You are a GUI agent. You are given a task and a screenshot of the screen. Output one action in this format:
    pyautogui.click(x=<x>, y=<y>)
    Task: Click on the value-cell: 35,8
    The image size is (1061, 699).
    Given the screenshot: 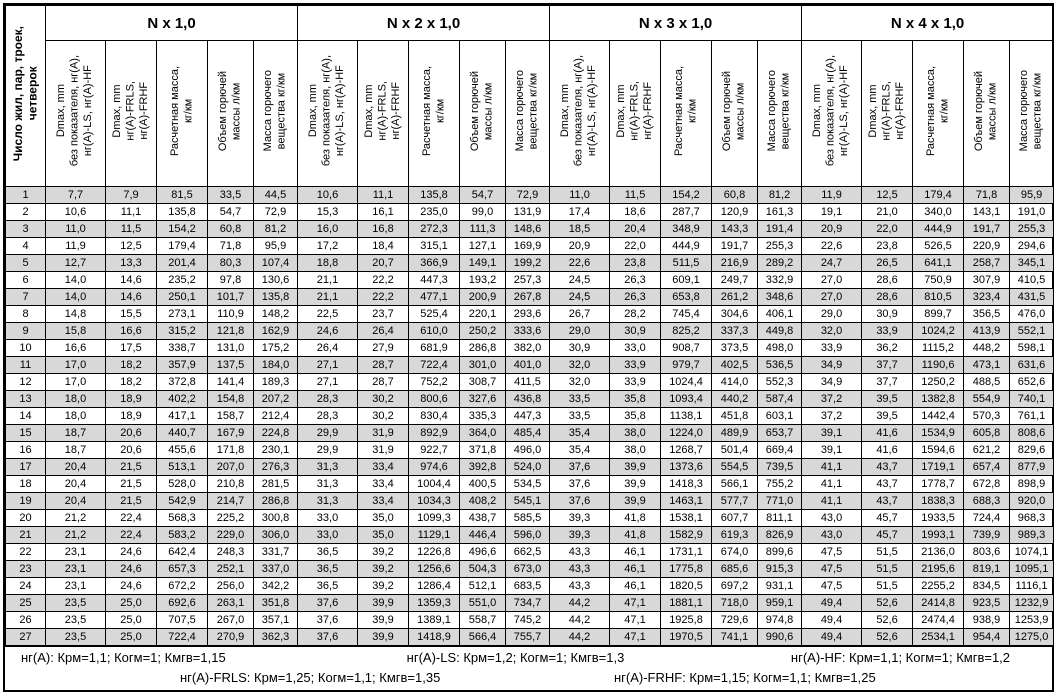 What is the action you would take?
    pyautogui.click(x=635, y=399)
    